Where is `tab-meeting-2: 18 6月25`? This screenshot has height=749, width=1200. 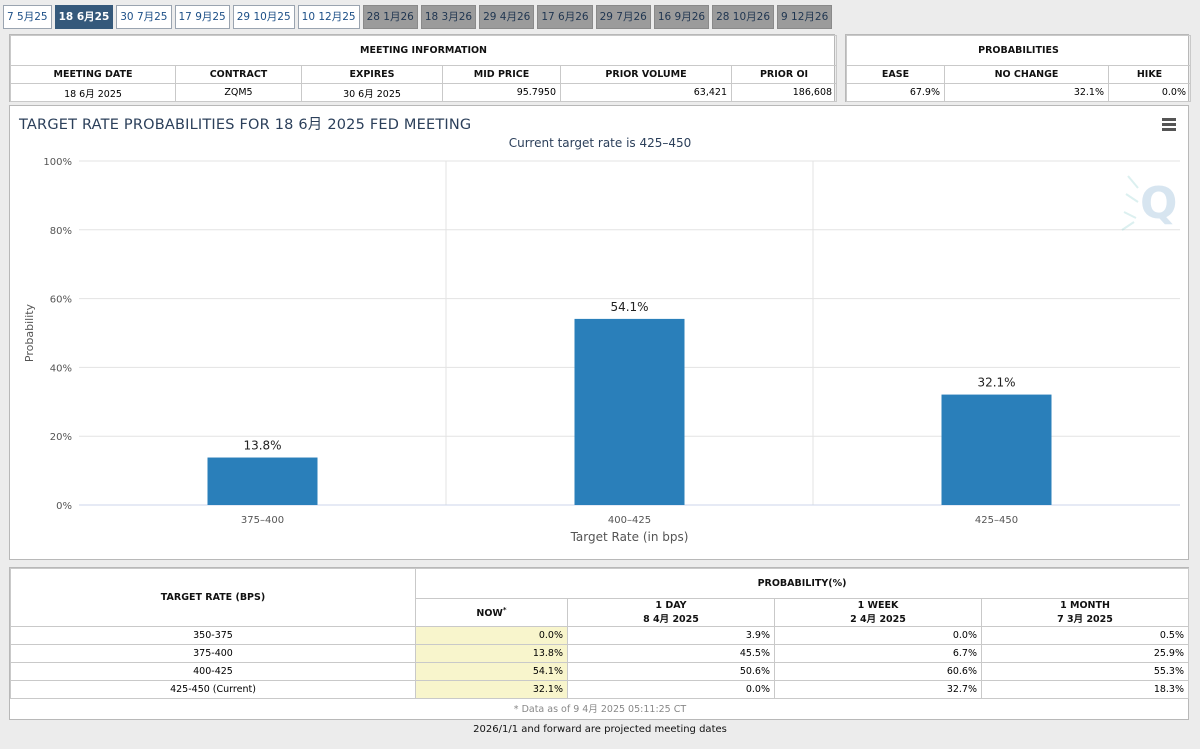
tab-meeting-2: 18 6月25 is located at coordinates (84, 17).